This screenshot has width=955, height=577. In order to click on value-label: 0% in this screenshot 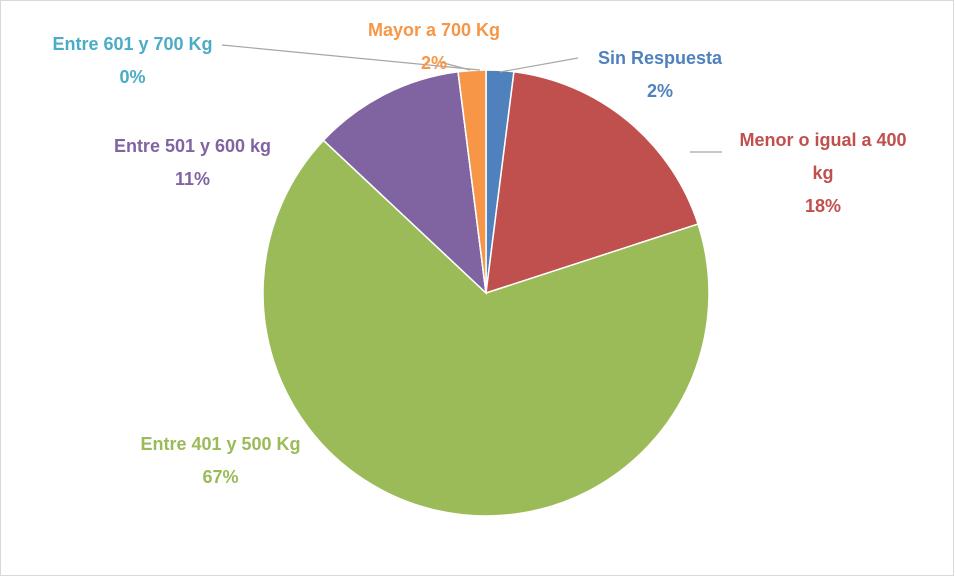, I will do `click(132, 77)`.